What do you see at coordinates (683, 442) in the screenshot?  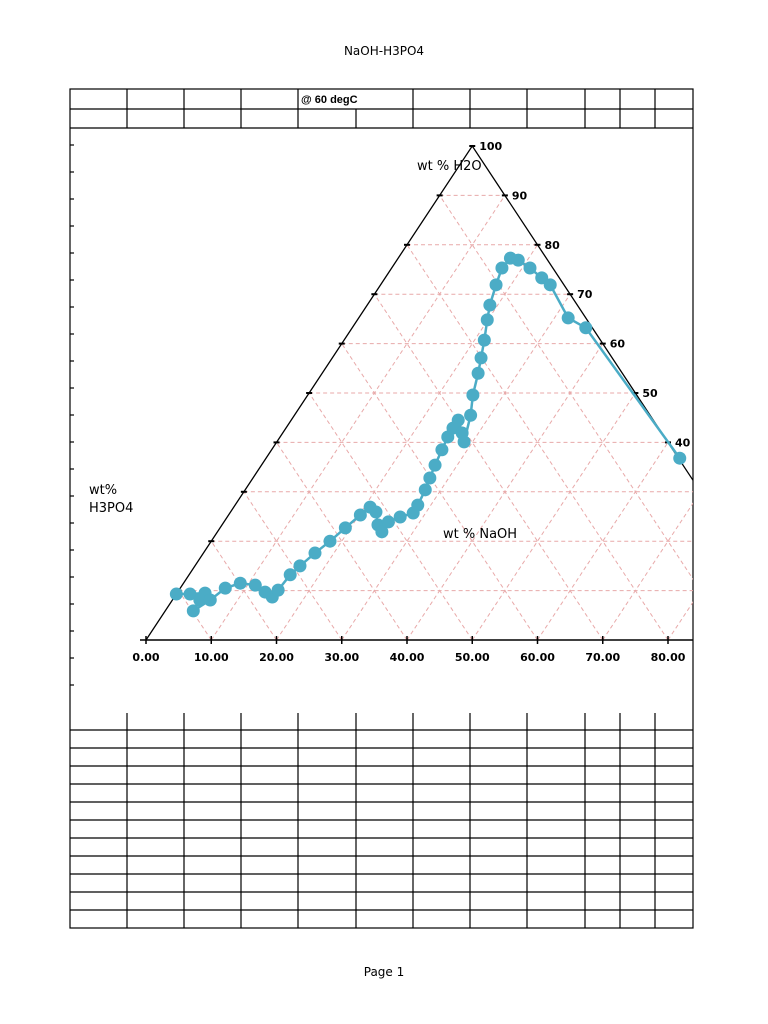 I see `h2o-tick-label: 40` at bounding box center [683, 442].